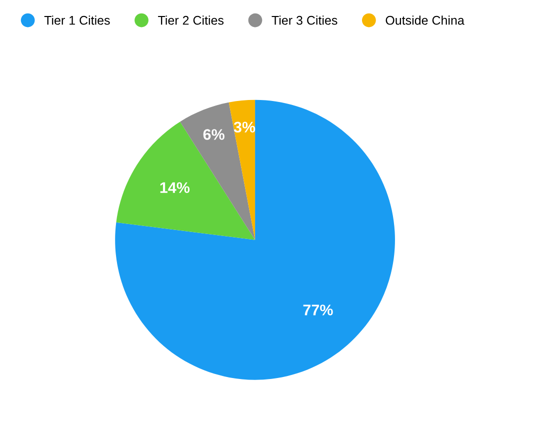 The width and height of the screenshot is (533, 433). Describe the element at coordinates (175, 187) in the screenshot. I see `data-label: 14%` at that location.